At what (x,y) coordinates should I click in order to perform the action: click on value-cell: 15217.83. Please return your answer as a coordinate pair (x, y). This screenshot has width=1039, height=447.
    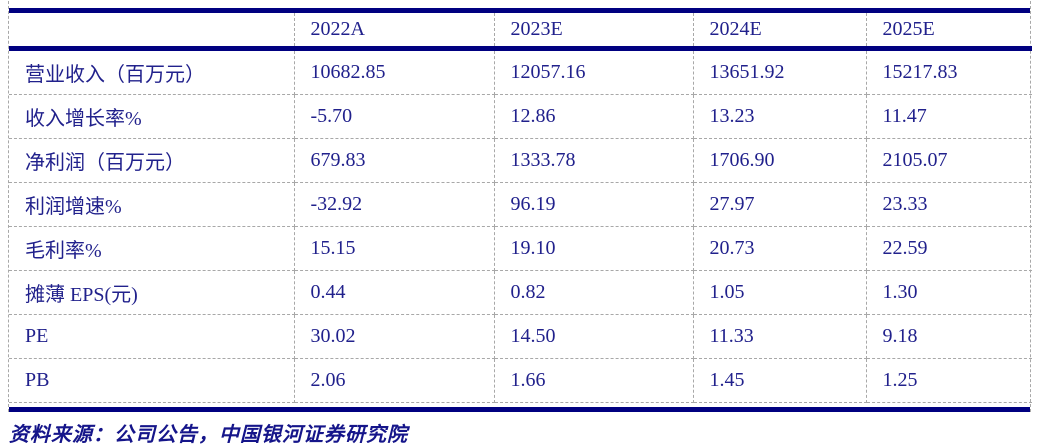
    Looking at the image, I should click on (948, 71).